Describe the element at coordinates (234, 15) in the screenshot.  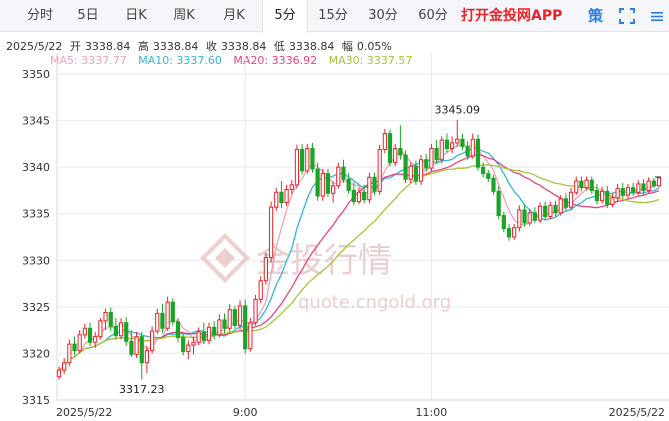
I see `tab-monthly-k: 月K` at that location.